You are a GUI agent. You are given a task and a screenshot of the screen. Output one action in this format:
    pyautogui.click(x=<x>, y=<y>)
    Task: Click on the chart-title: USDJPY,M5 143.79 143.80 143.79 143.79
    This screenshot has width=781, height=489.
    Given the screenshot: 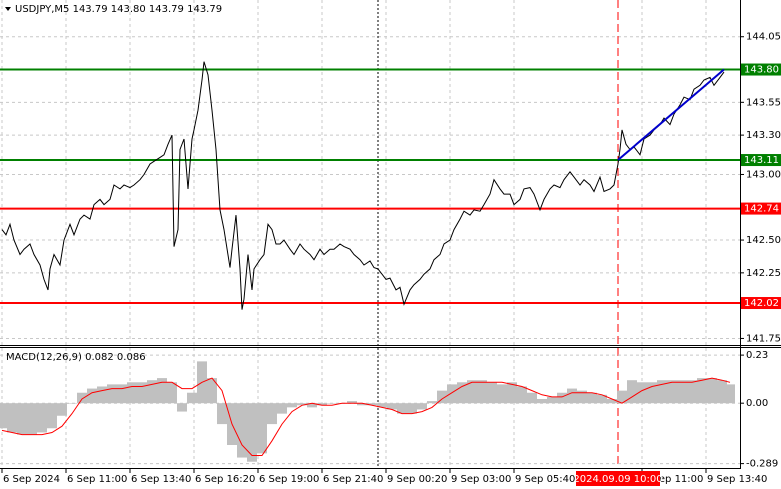 What is the action you would take?
    pyautogui.click(x=118, y=9)
    